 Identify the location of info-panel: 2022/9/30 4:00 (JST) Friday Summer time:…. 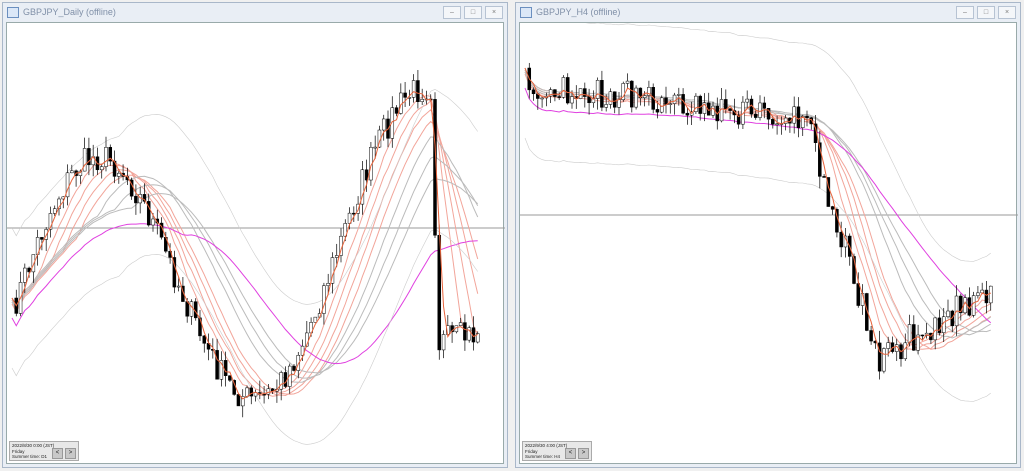
(557, 451).